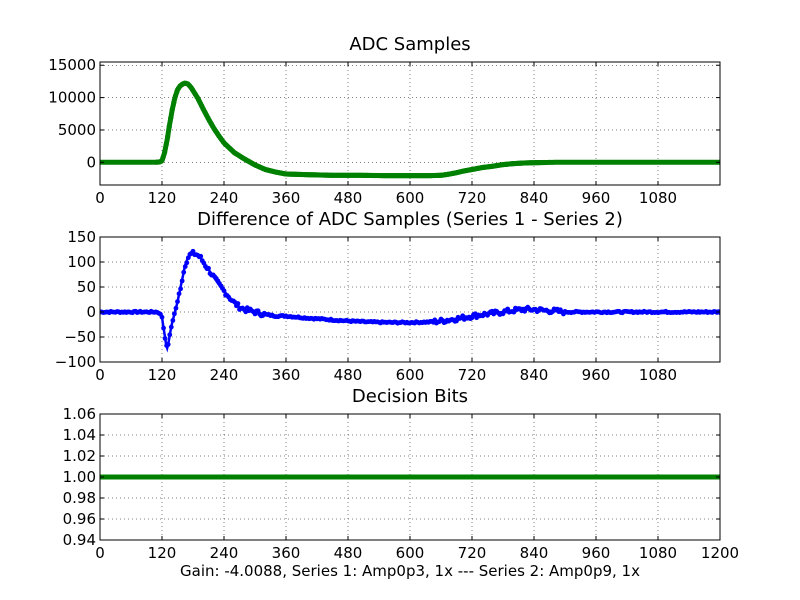 This screenshot has height=600, width=800. What do you see at coordinates (79, 498) in the screenshot?
I see `y-tick-label: 0.98` at bounding box center [79, 498].